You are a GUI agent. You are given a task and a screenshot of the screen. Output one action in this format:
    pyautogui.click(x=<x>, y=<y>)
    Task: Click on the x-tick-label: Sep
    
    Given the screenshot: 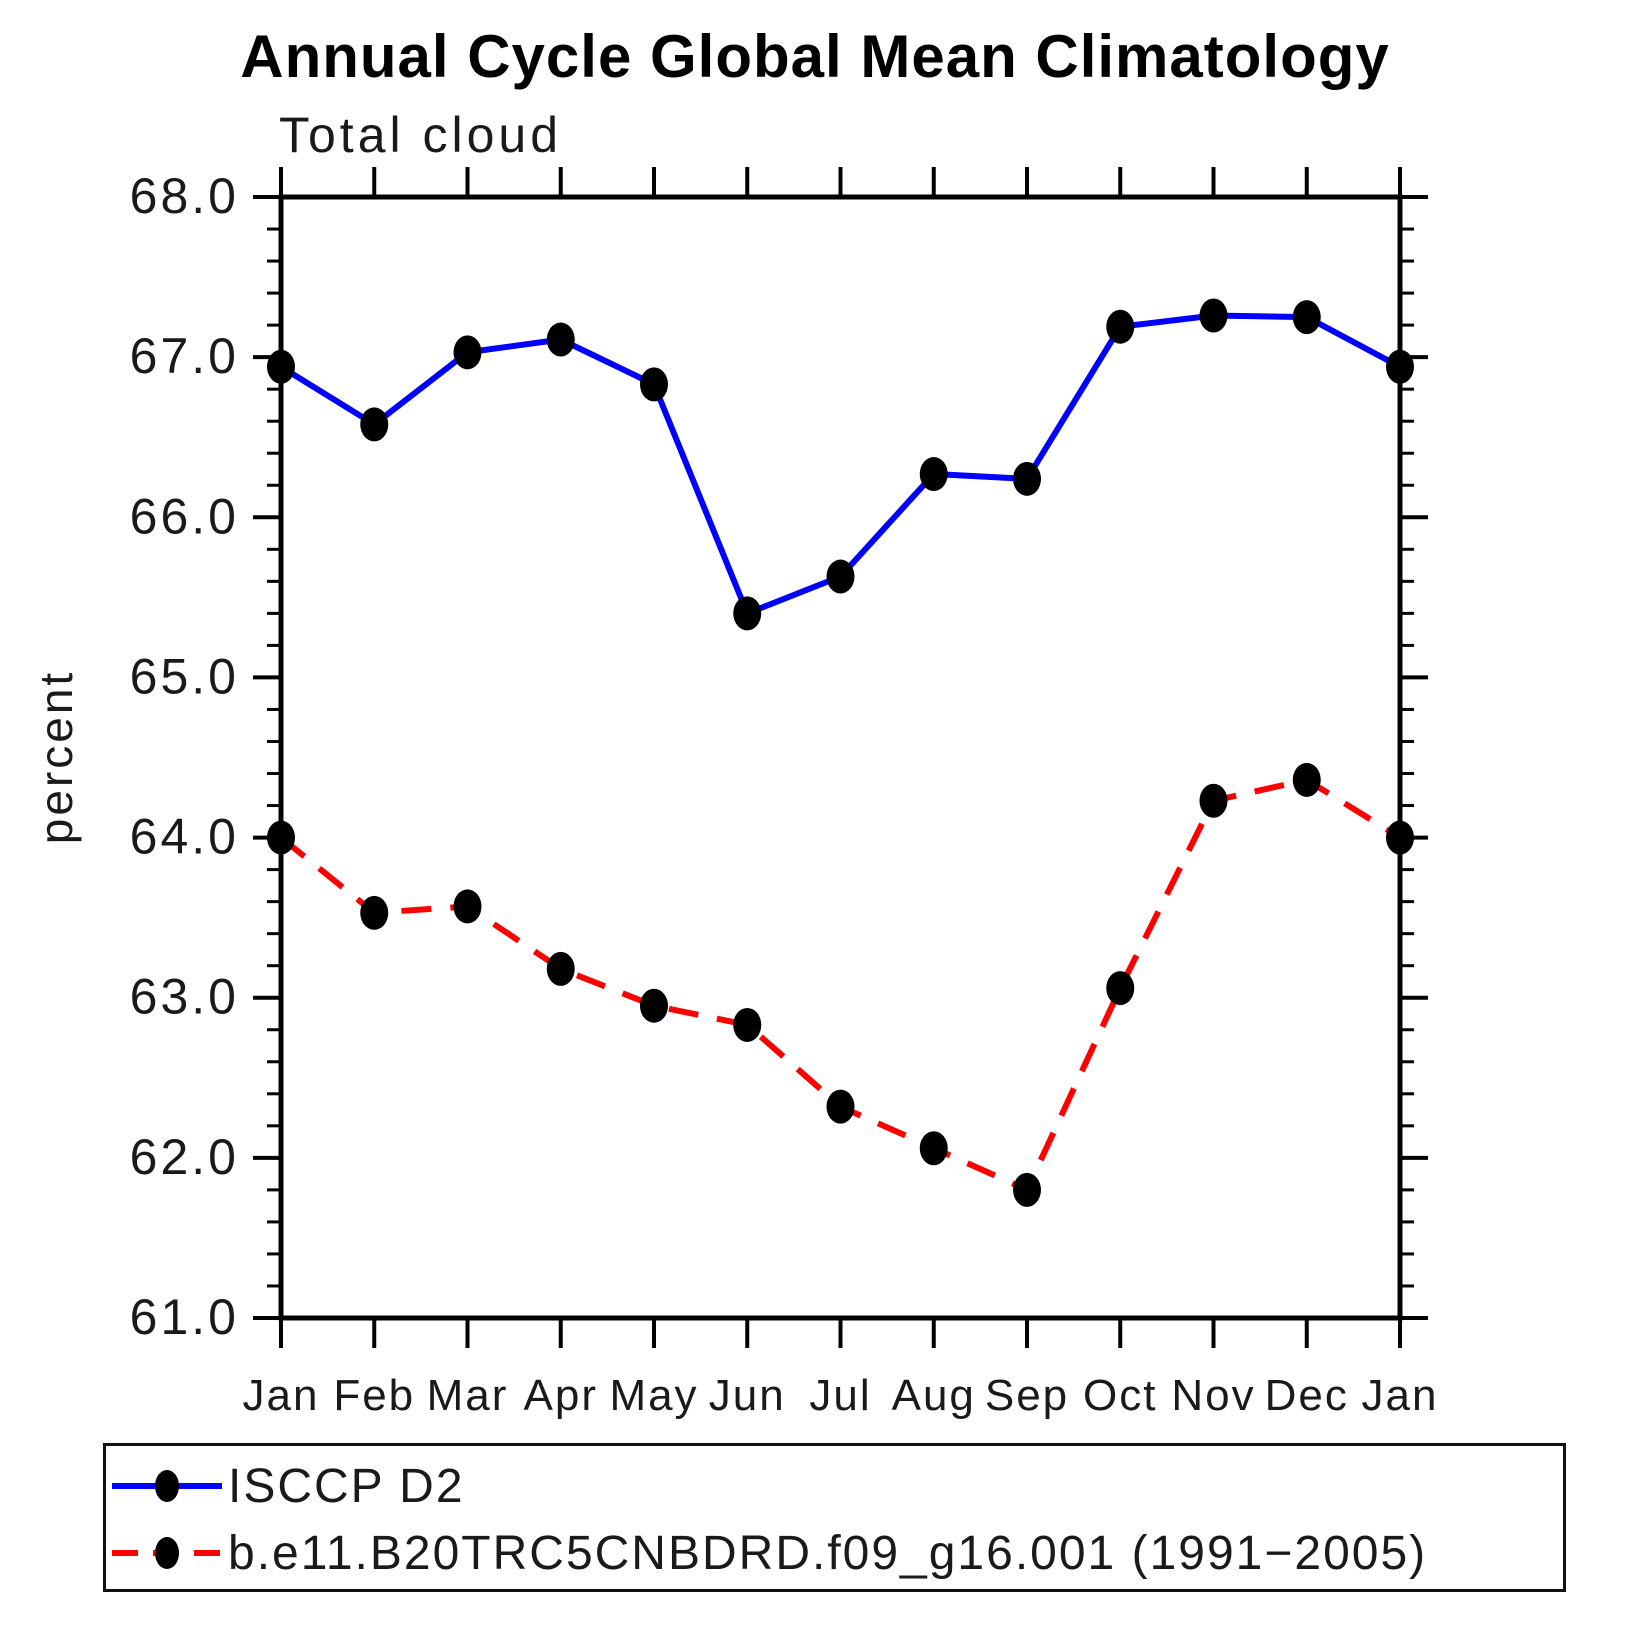 What is the action you would take?
    pyautogui.click(x=1027, y=1395)
    